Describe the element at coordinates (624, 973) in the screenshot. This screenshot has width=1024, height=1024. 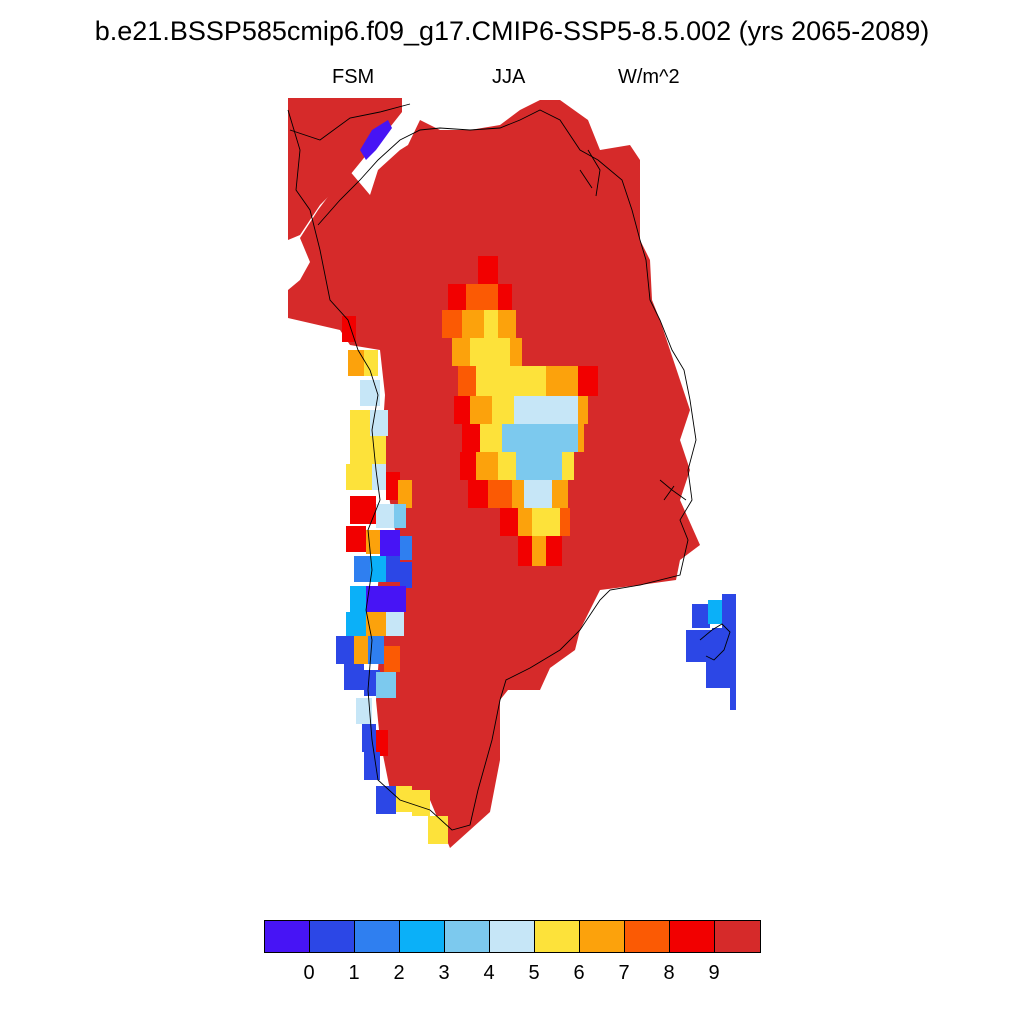
I see `colorbar-tick-label: 7` at that location.